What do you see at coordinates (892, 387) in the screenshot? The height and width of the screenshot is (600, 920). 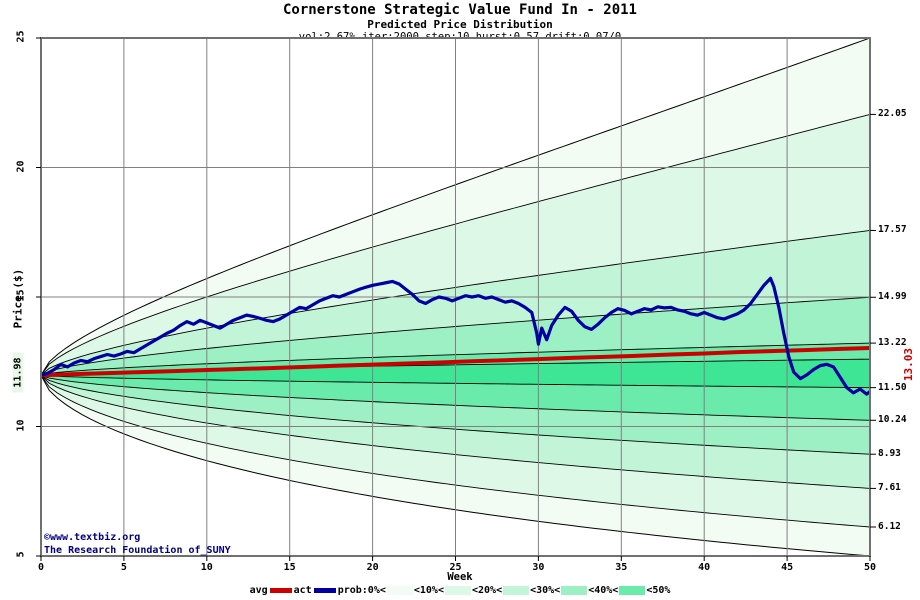 I see `right-label-11.50: 11.50` at bounding box center [892, 387].